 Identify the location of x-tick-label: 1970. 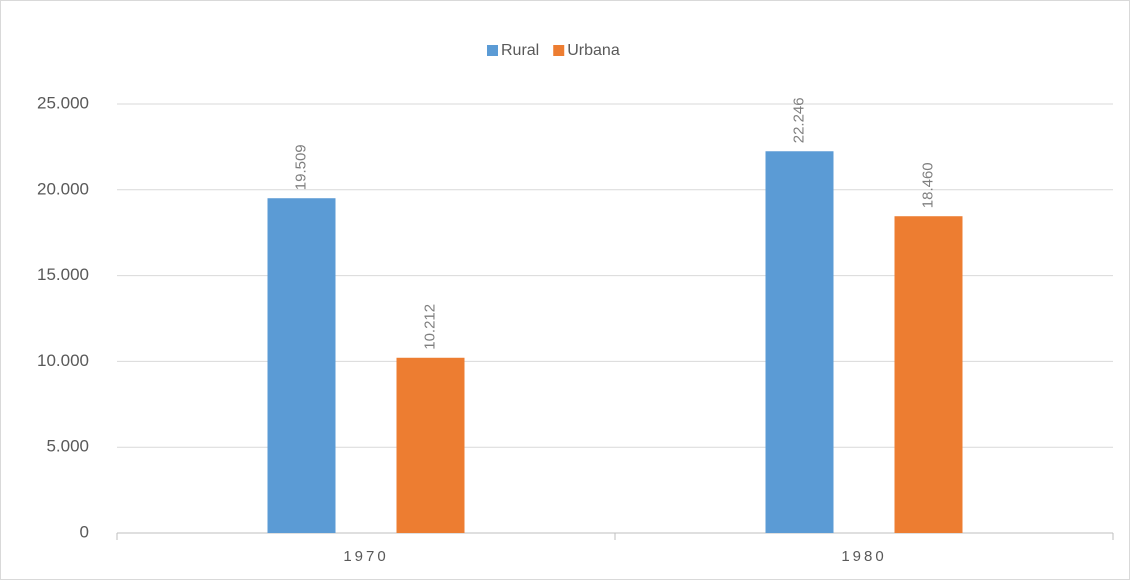
(365, 556).